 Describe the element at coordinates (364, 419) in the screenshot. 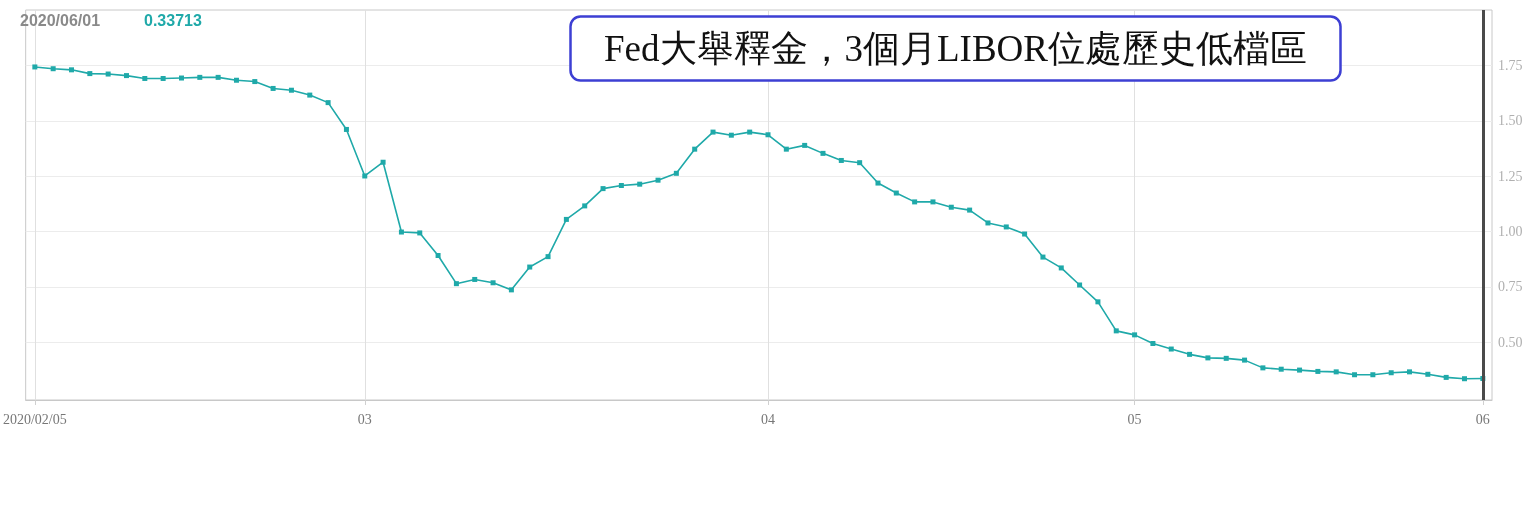

I see `x-tick-label: 03` at that location.